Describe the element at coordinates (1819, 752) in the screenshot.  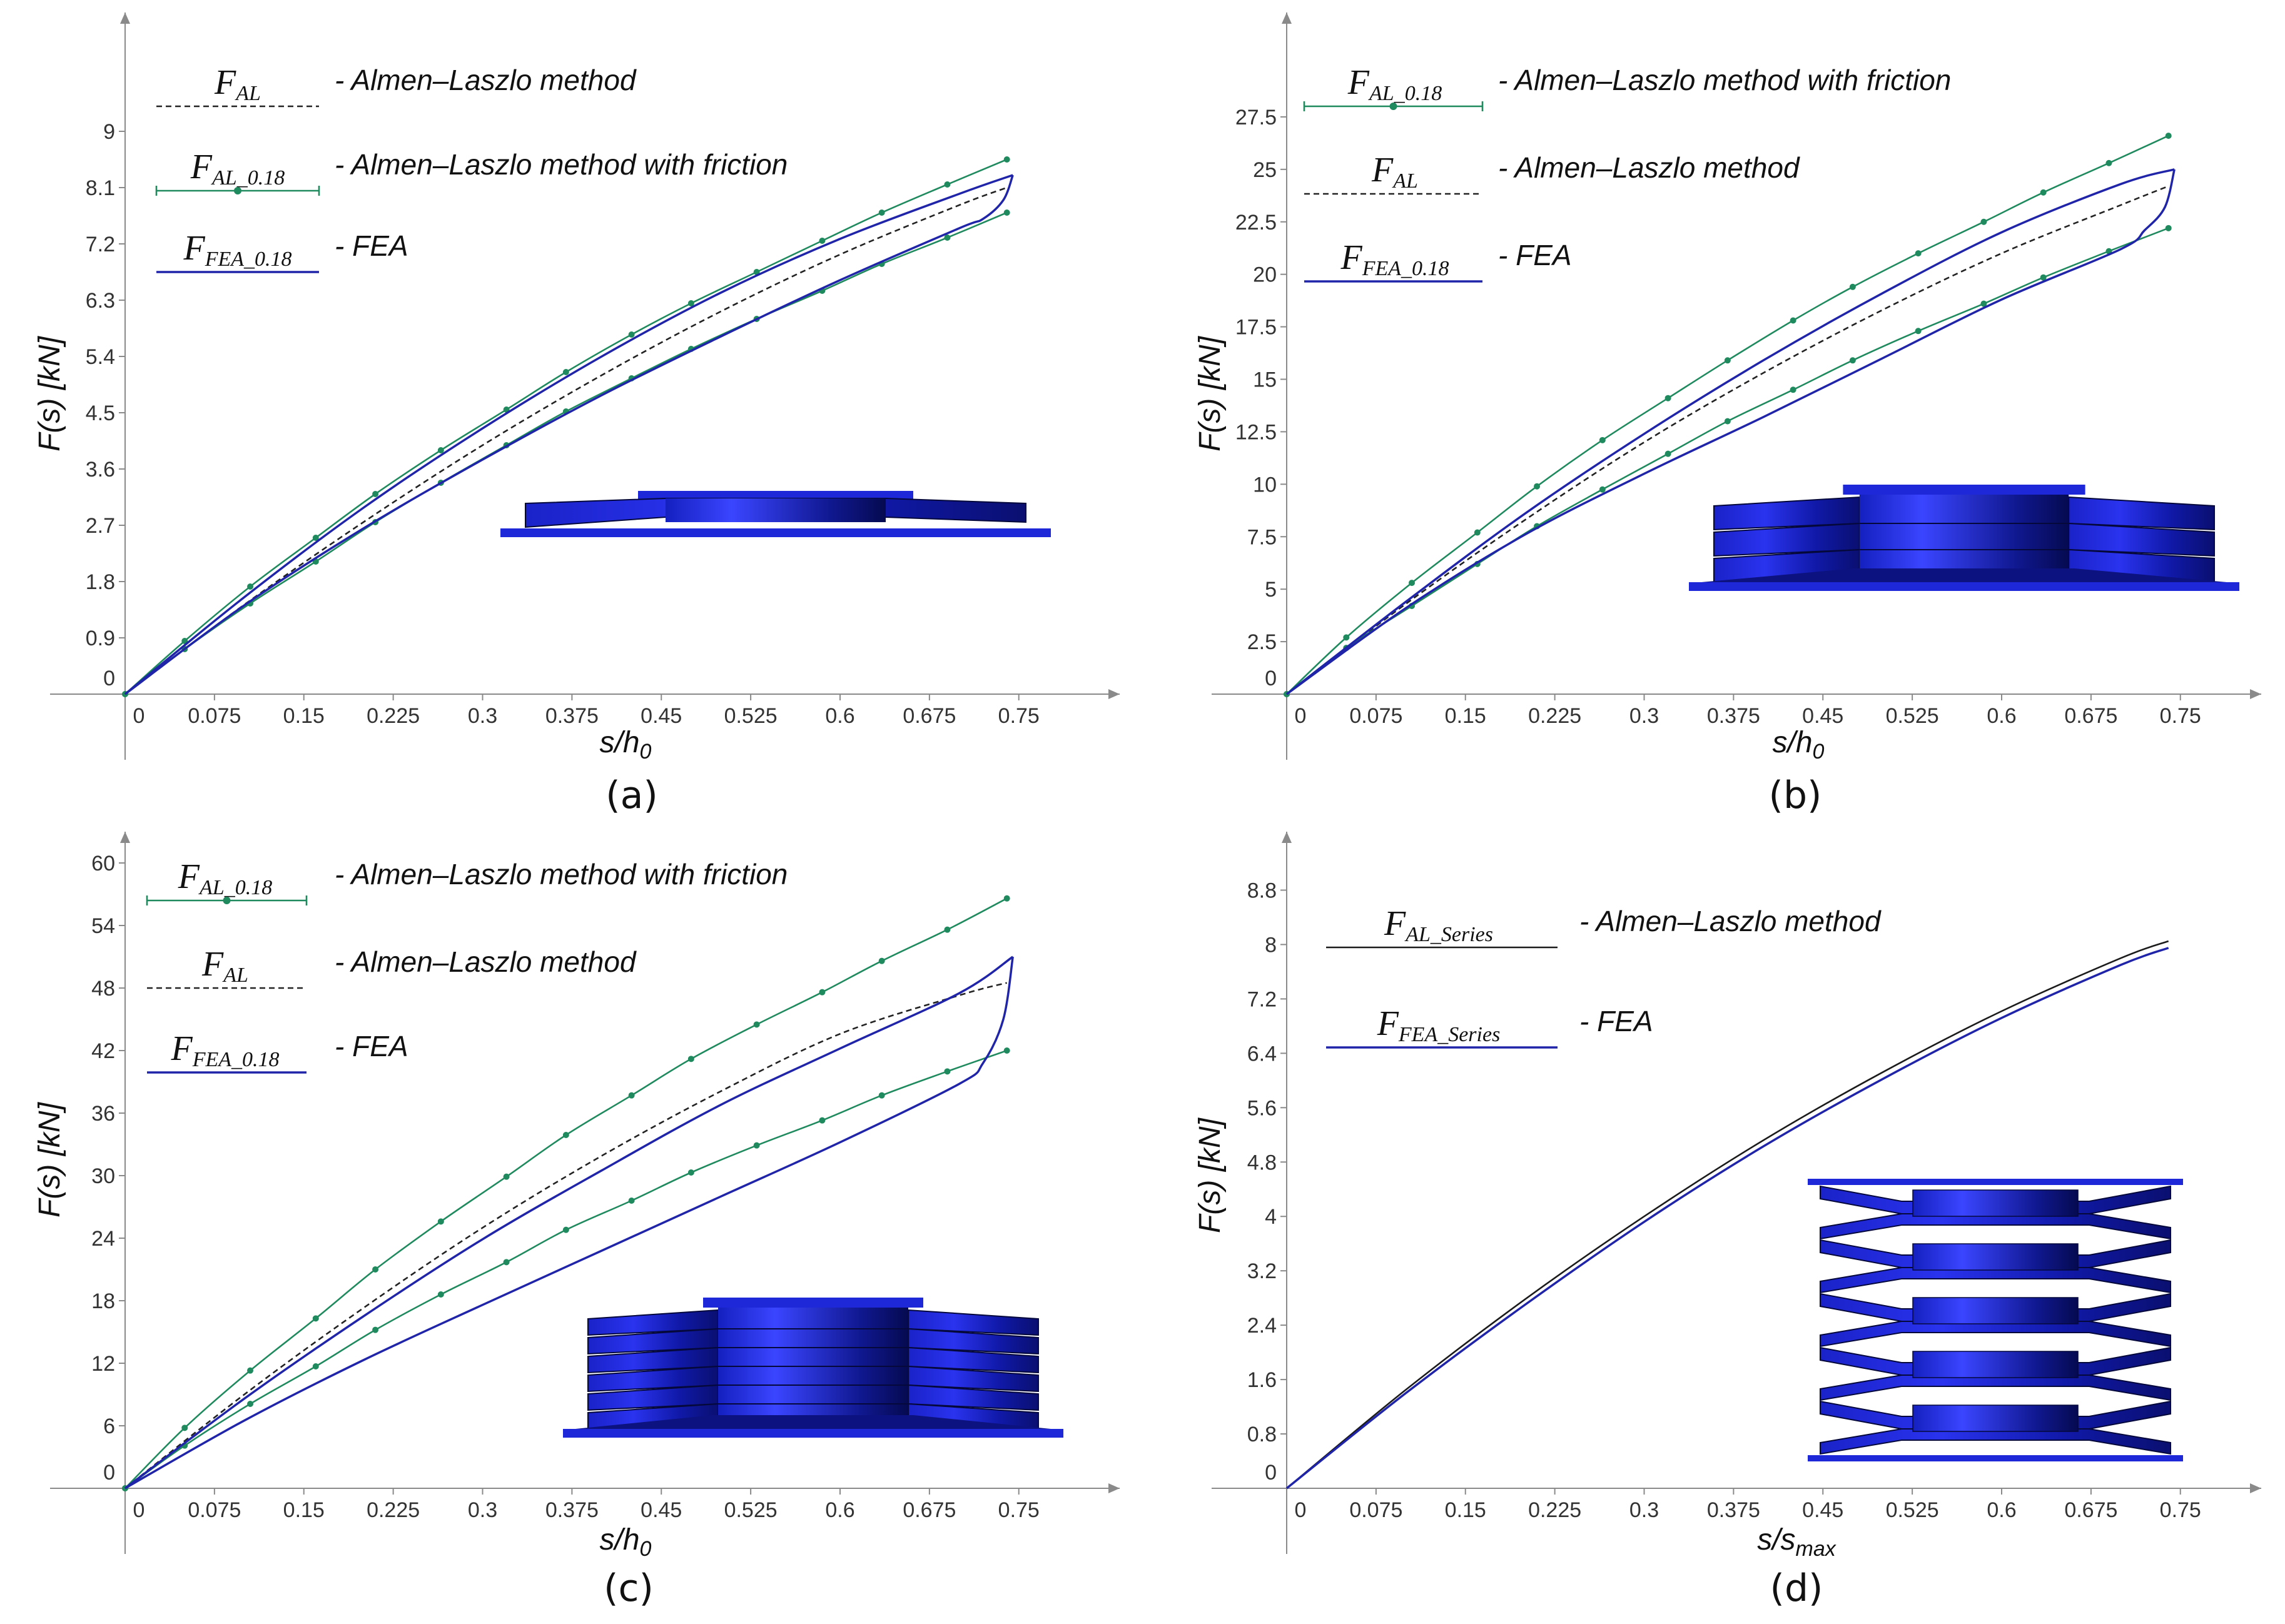
I see `x-axis-label-sub: 0` at that location.